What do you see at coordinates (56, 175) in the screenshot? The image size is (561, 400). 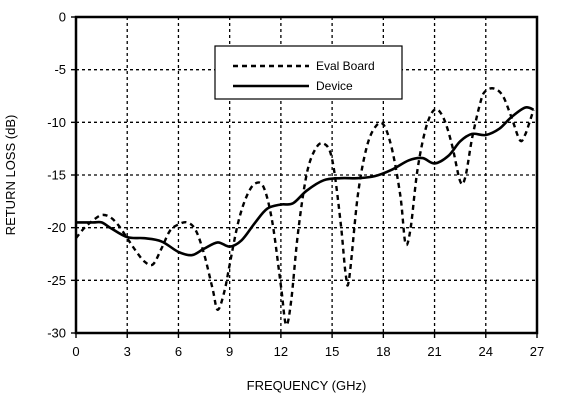 I see `y-tick-label: -15` at bounding box center [56, 175].